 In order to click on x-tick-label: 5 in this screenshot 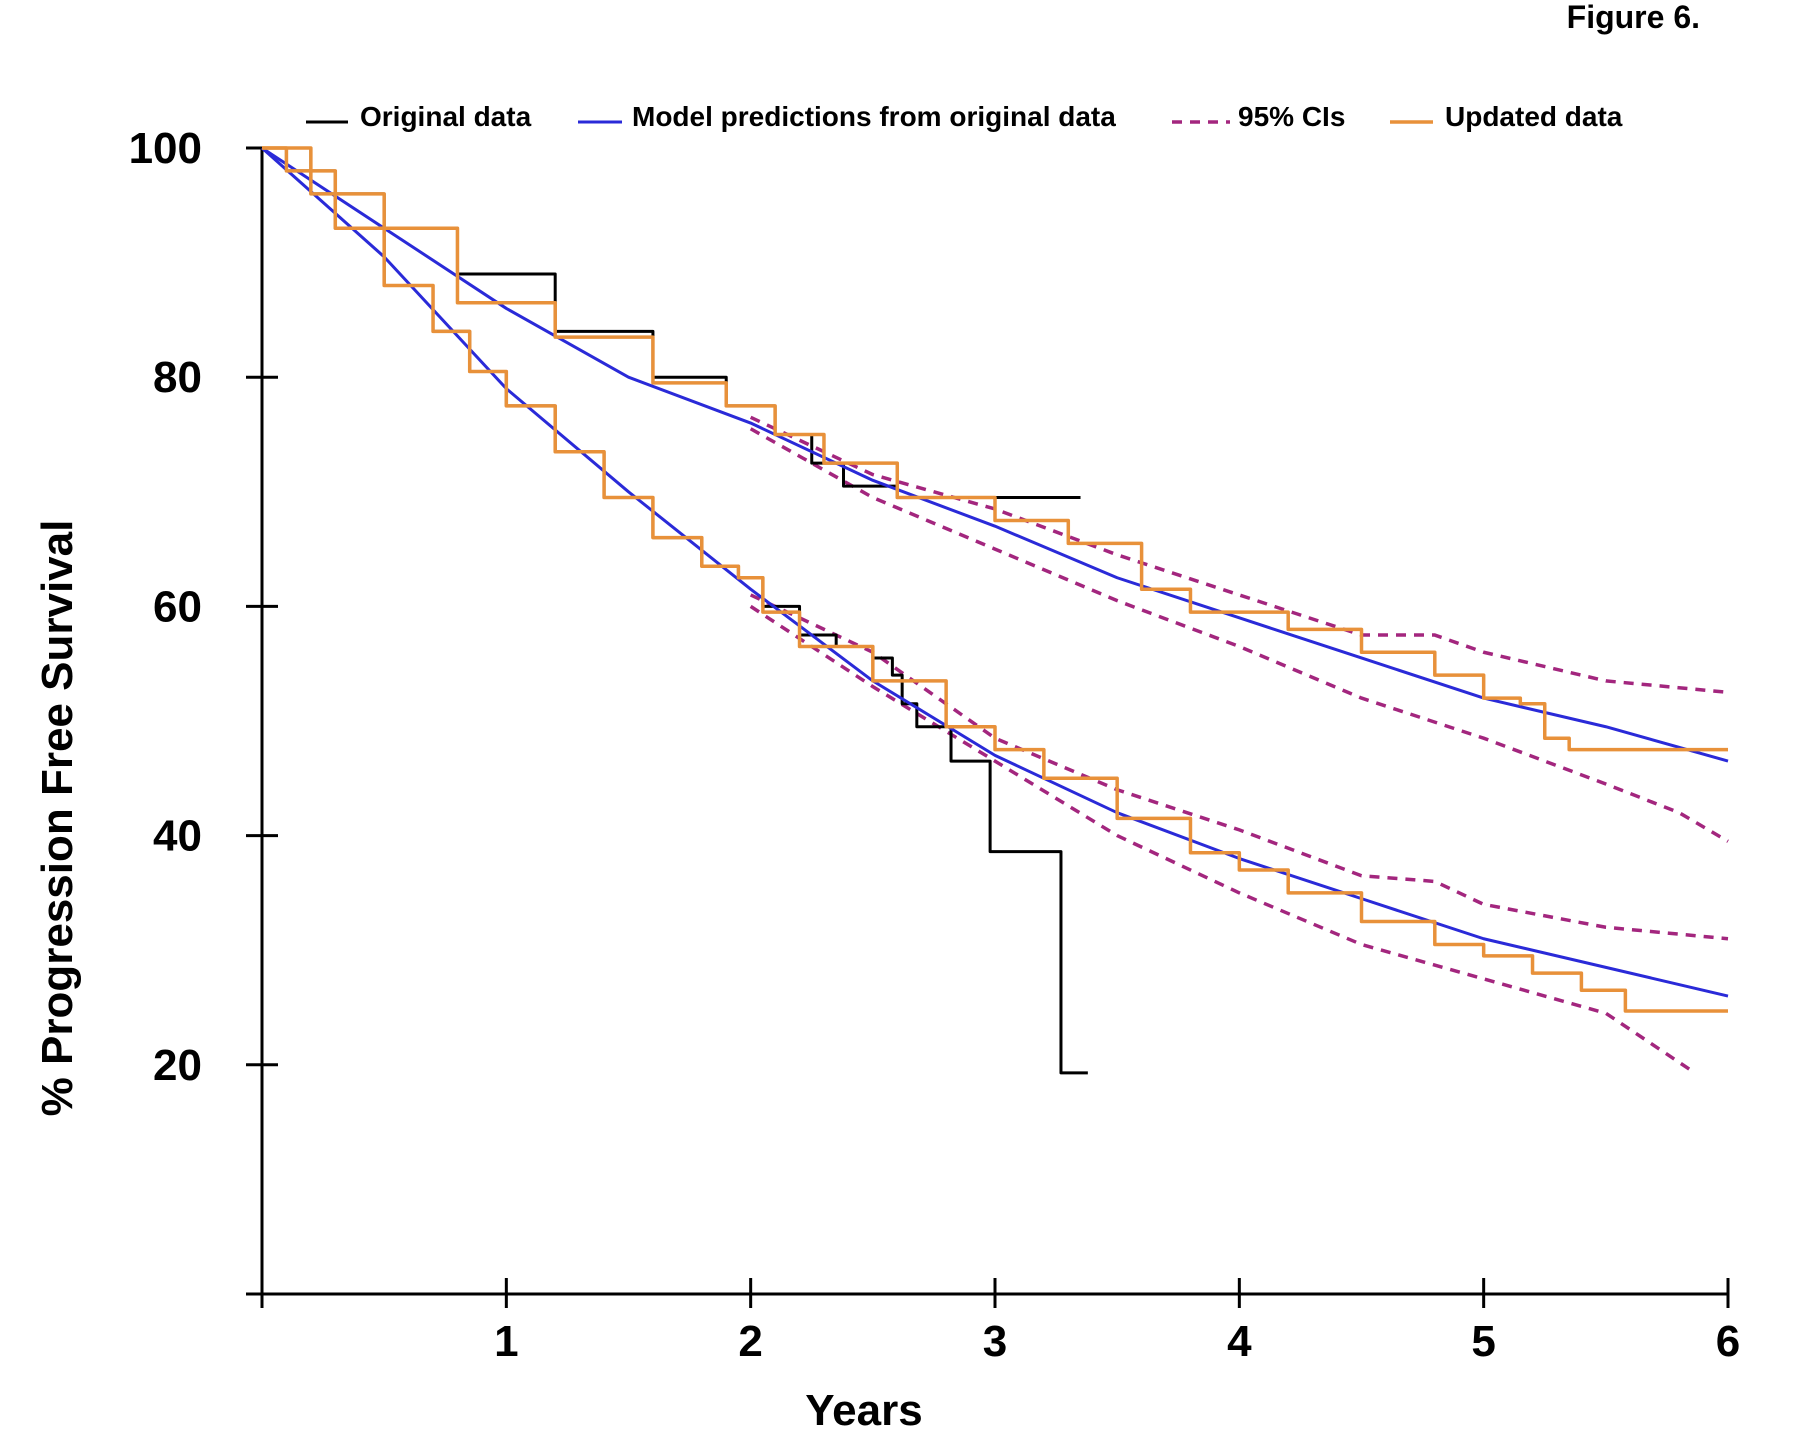, I will do `click(1483, 1341)`.